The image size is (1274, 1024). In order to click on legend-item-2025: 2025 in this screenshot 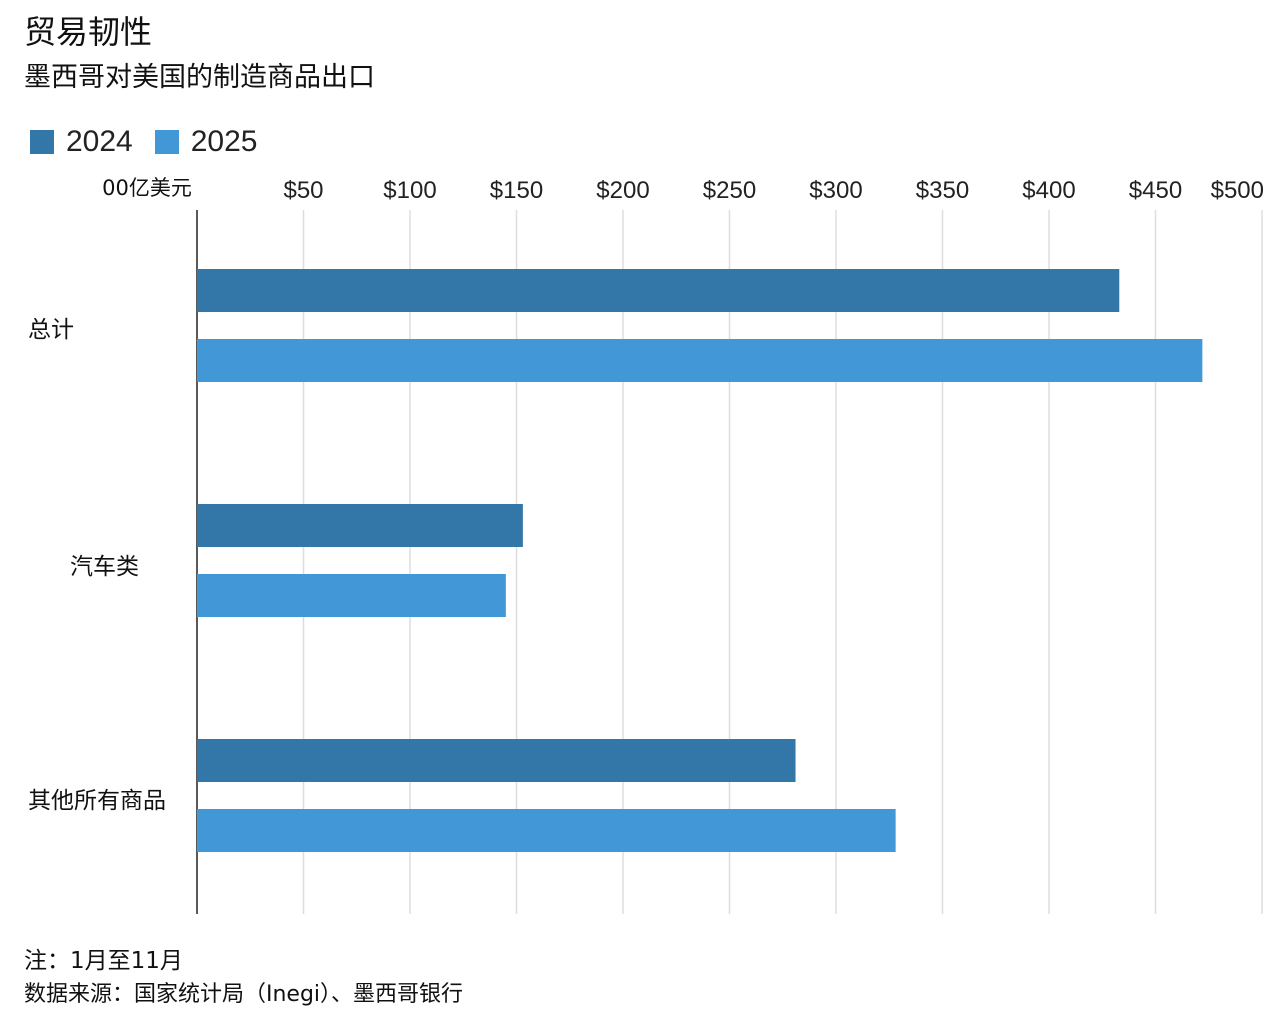, I will do `click(206, 142)`.